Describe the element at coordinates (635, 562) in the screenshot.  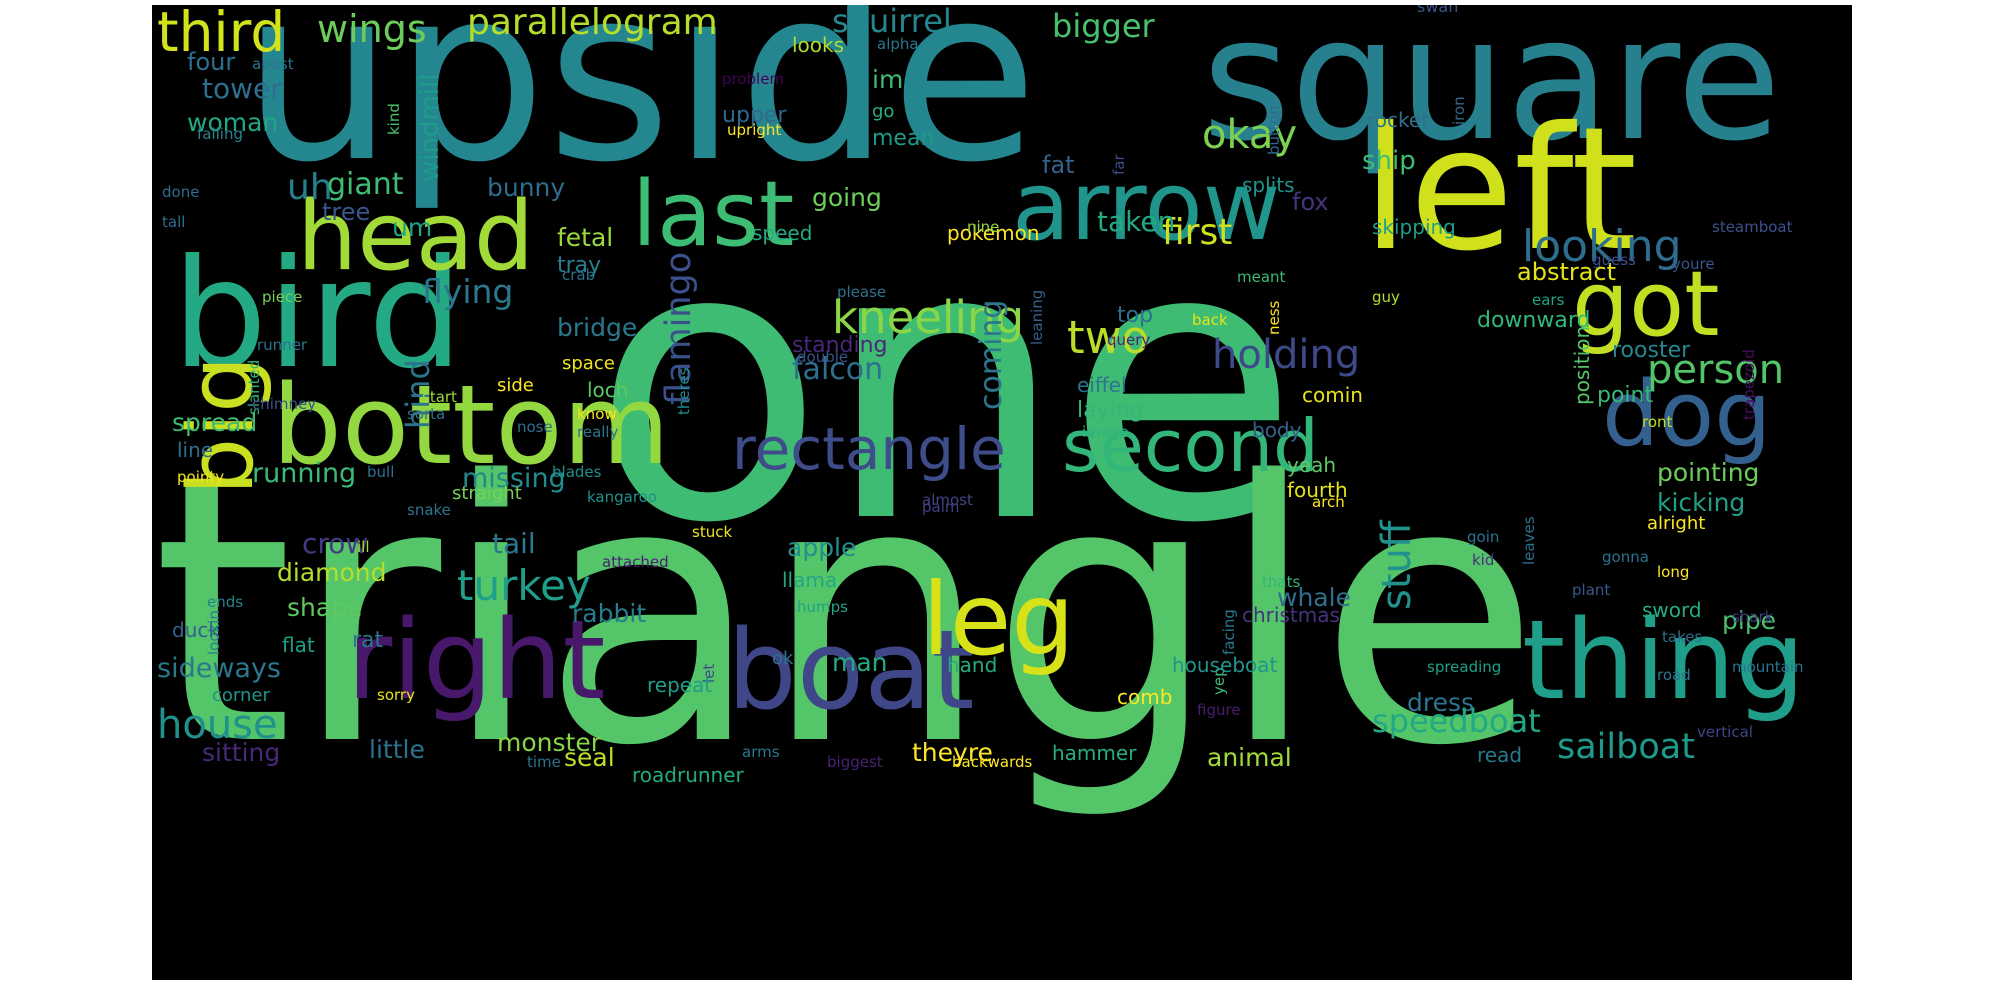
I see `word-attached: attached` at that location.